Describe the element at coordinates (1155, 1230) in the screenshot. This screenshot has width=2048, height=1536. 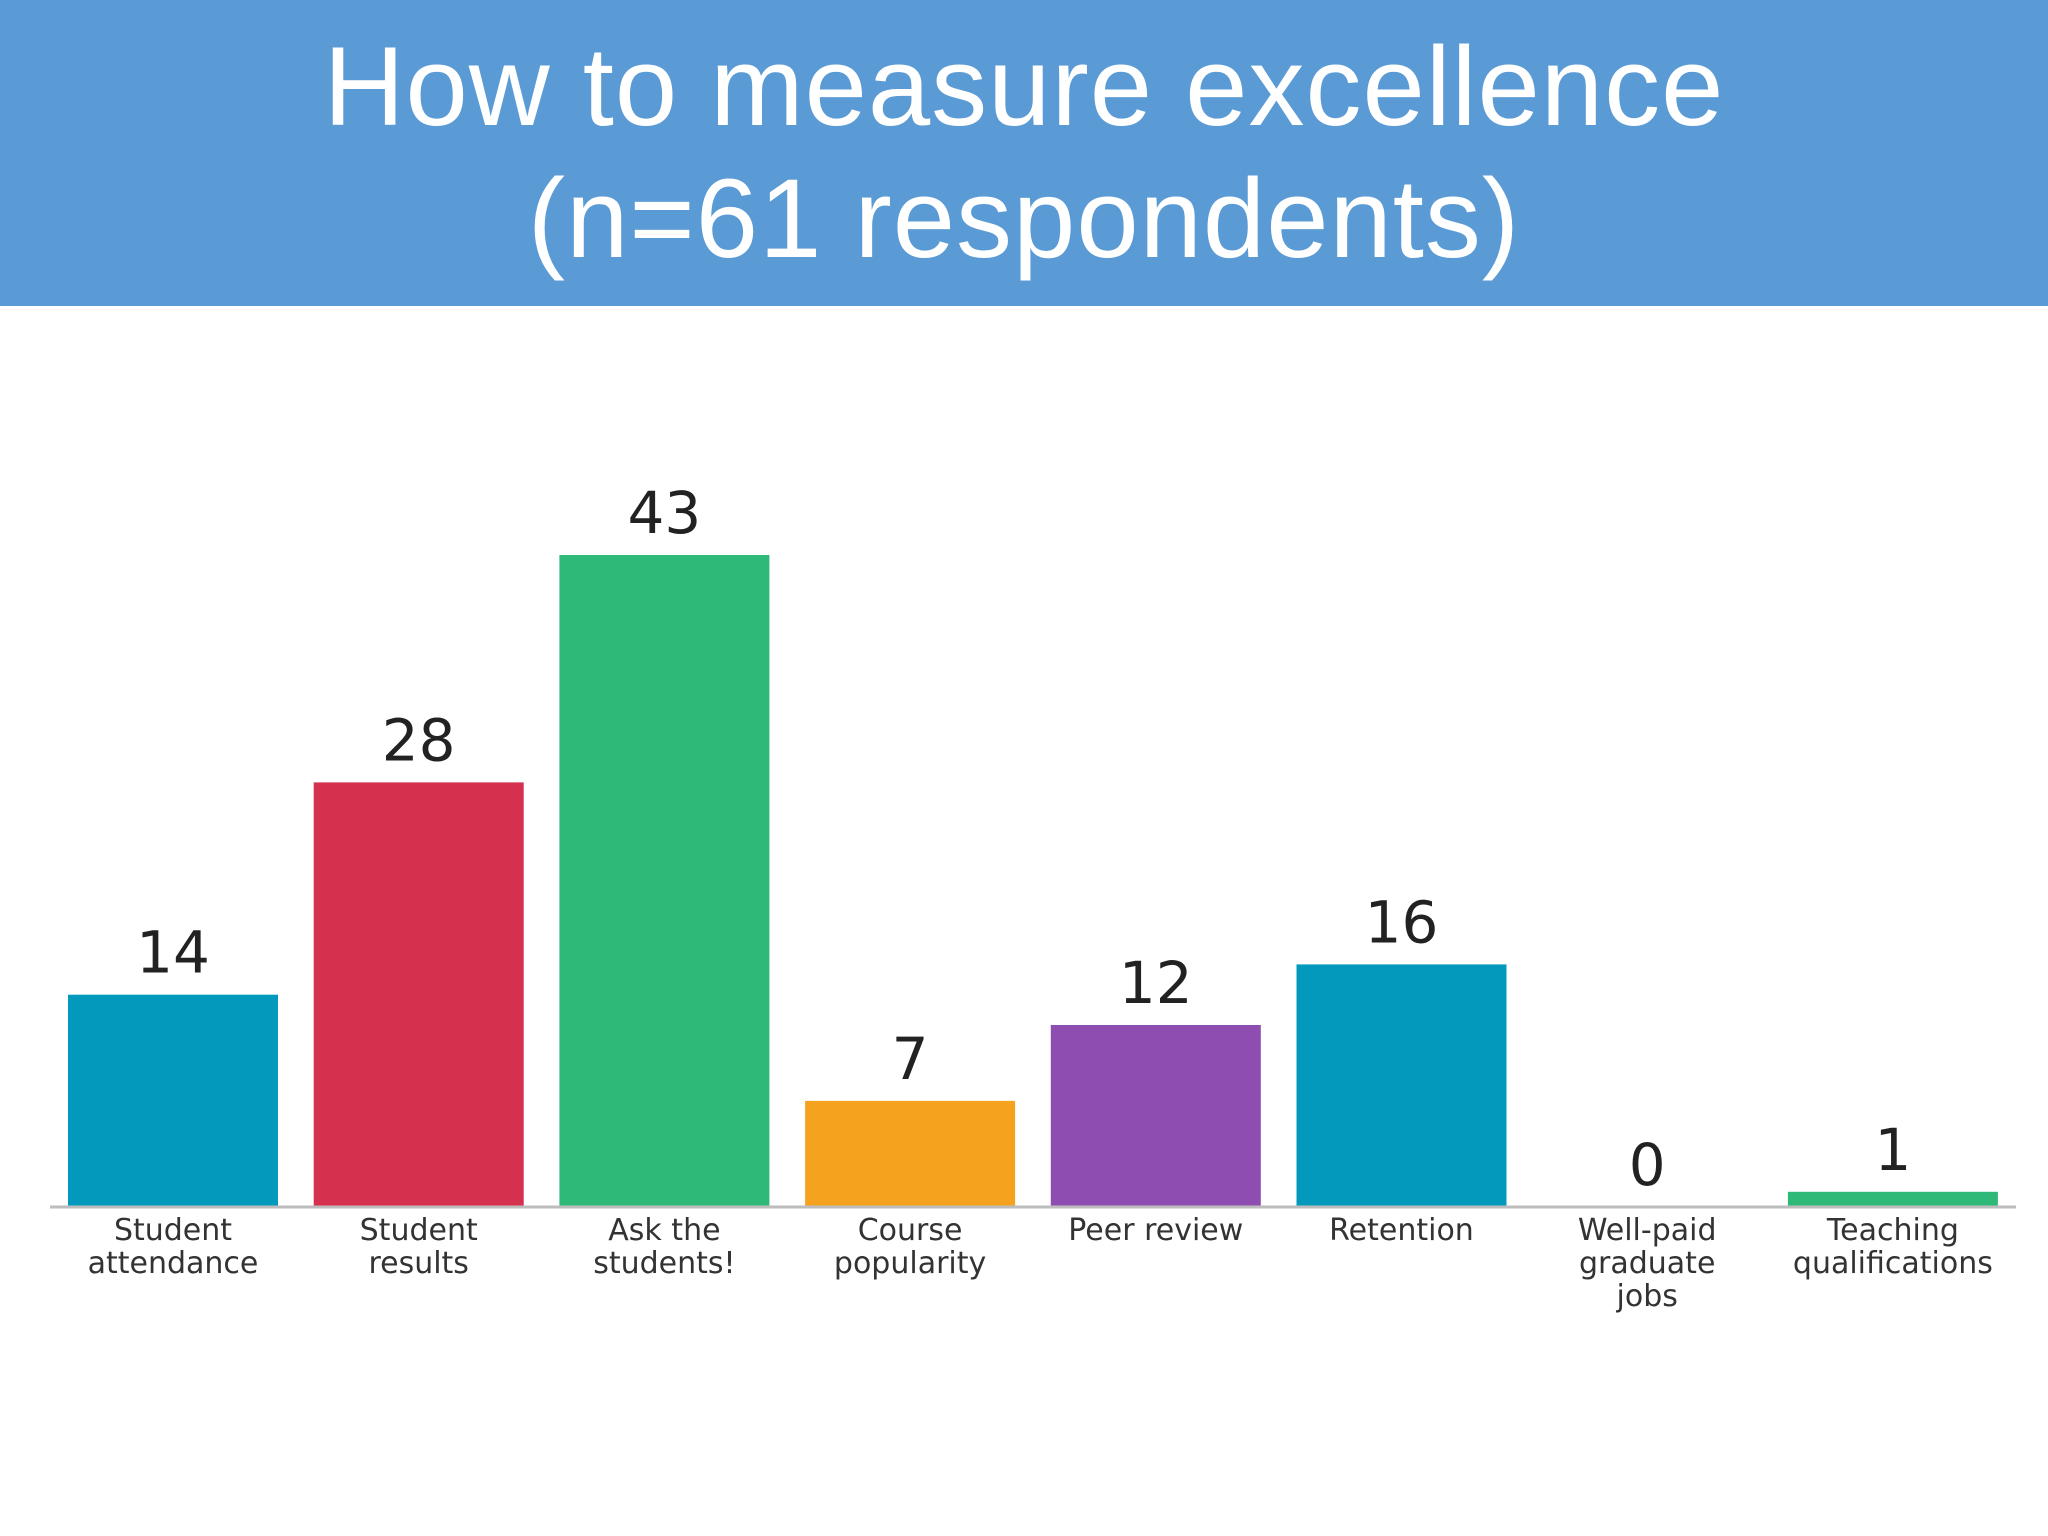
I see `category-label-4: Peer review` at that location.